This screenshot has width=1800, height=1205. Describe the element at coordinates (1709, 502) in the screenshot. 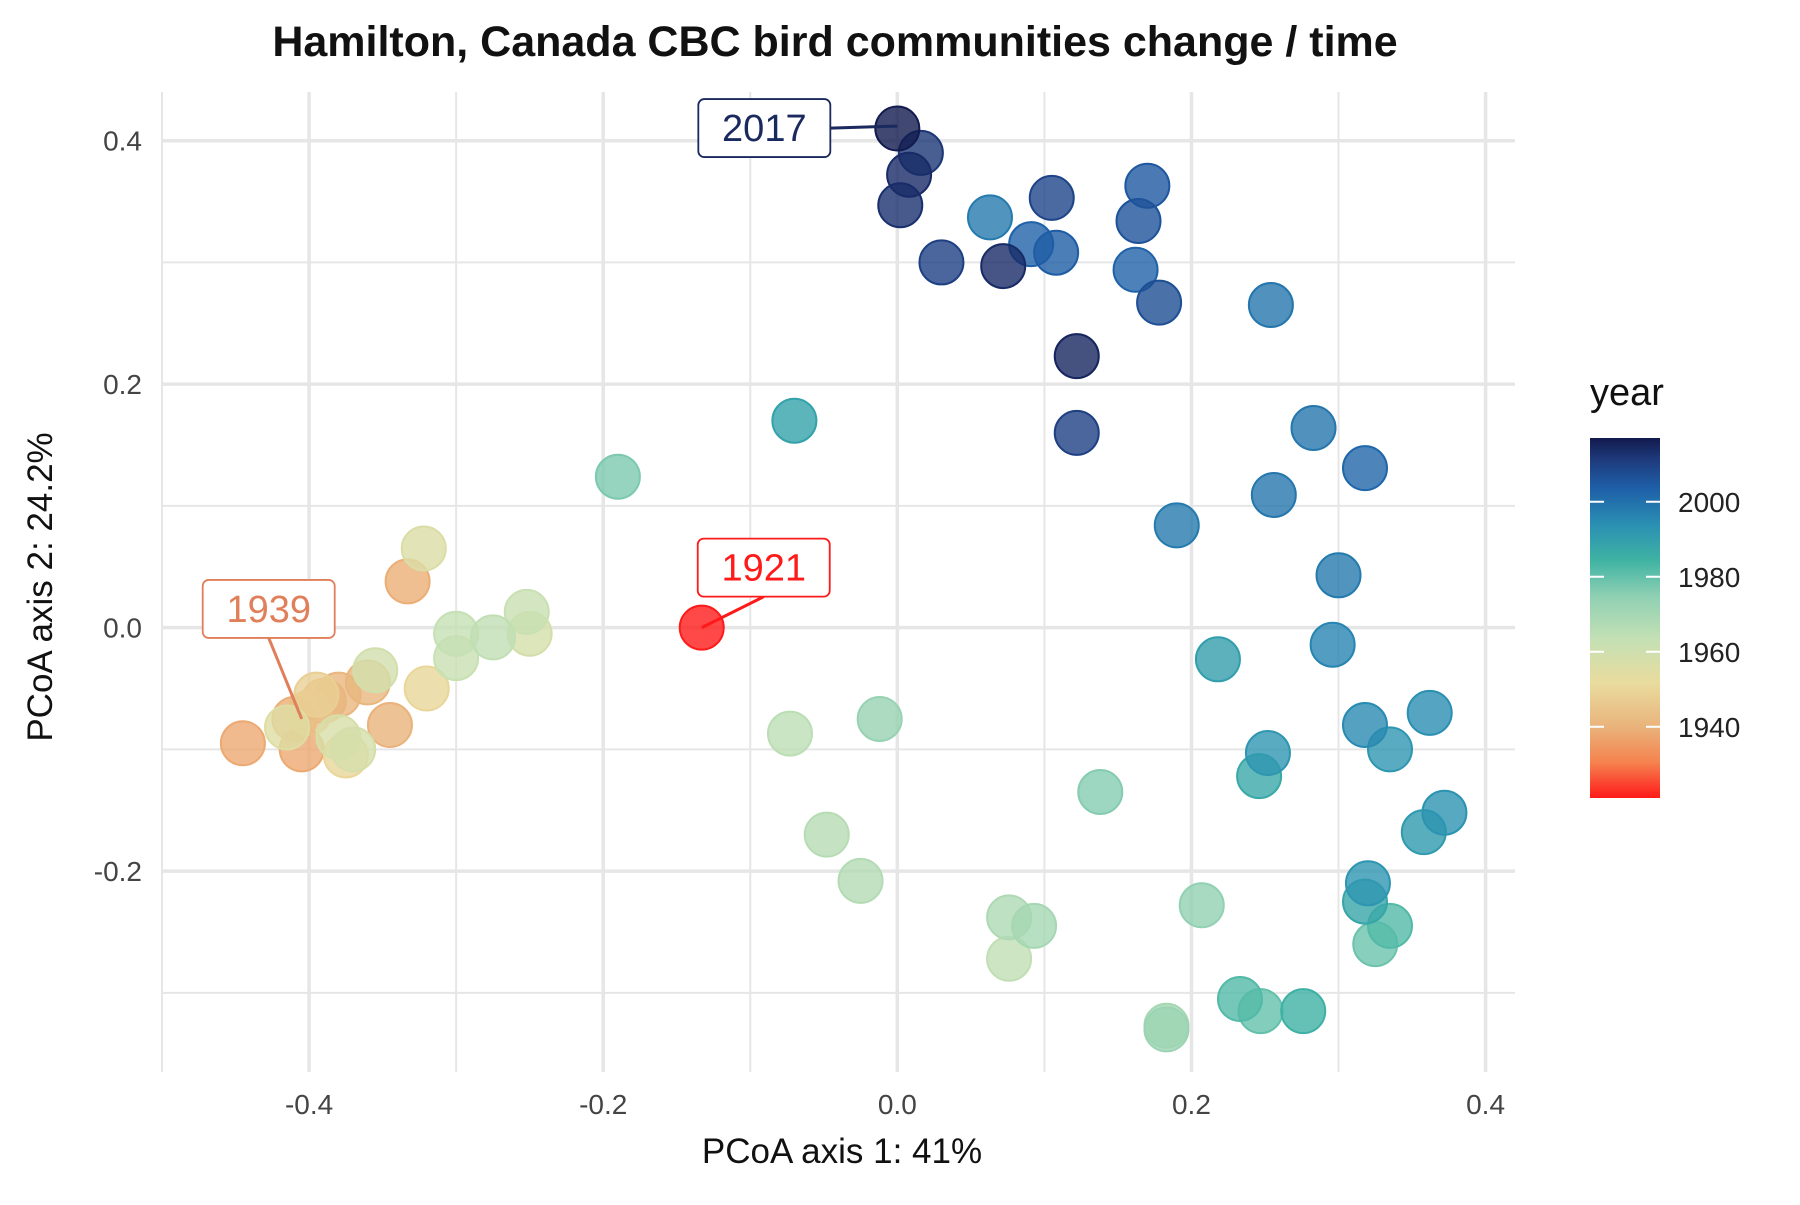

I see `legend-tick-label: 2000` at that location.